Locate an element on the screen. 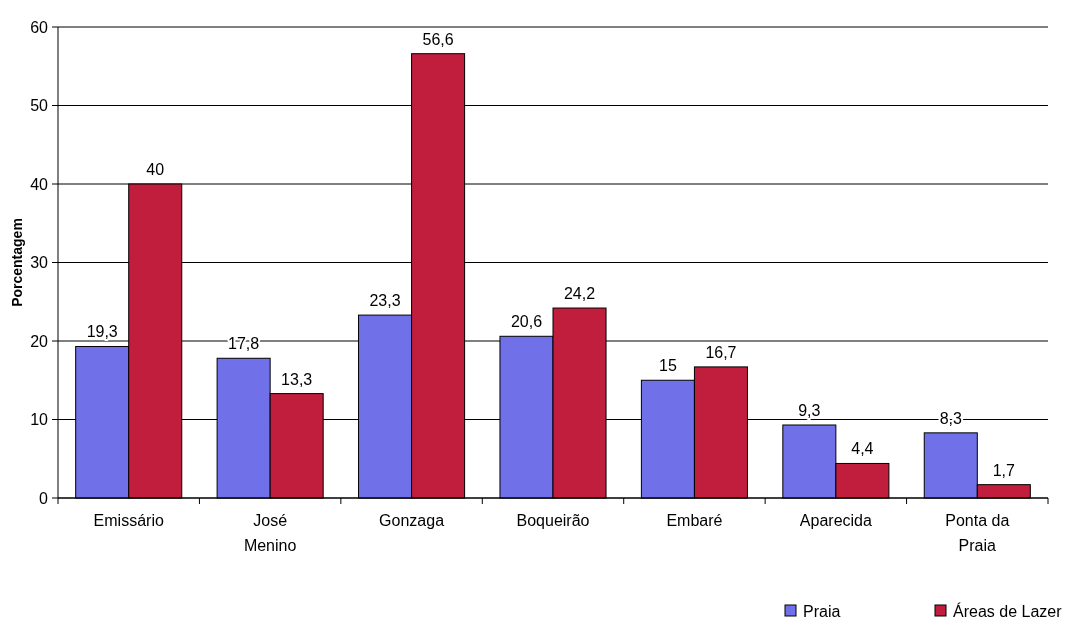 The width and height of the screenshot is (1065, 633). data-label: 13,3 is located at coordinates (297, 379).